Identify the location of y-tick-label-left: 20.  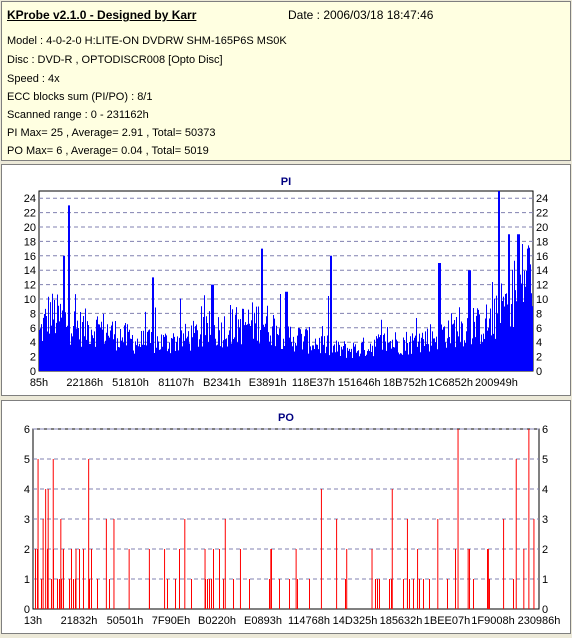
(30, 228).